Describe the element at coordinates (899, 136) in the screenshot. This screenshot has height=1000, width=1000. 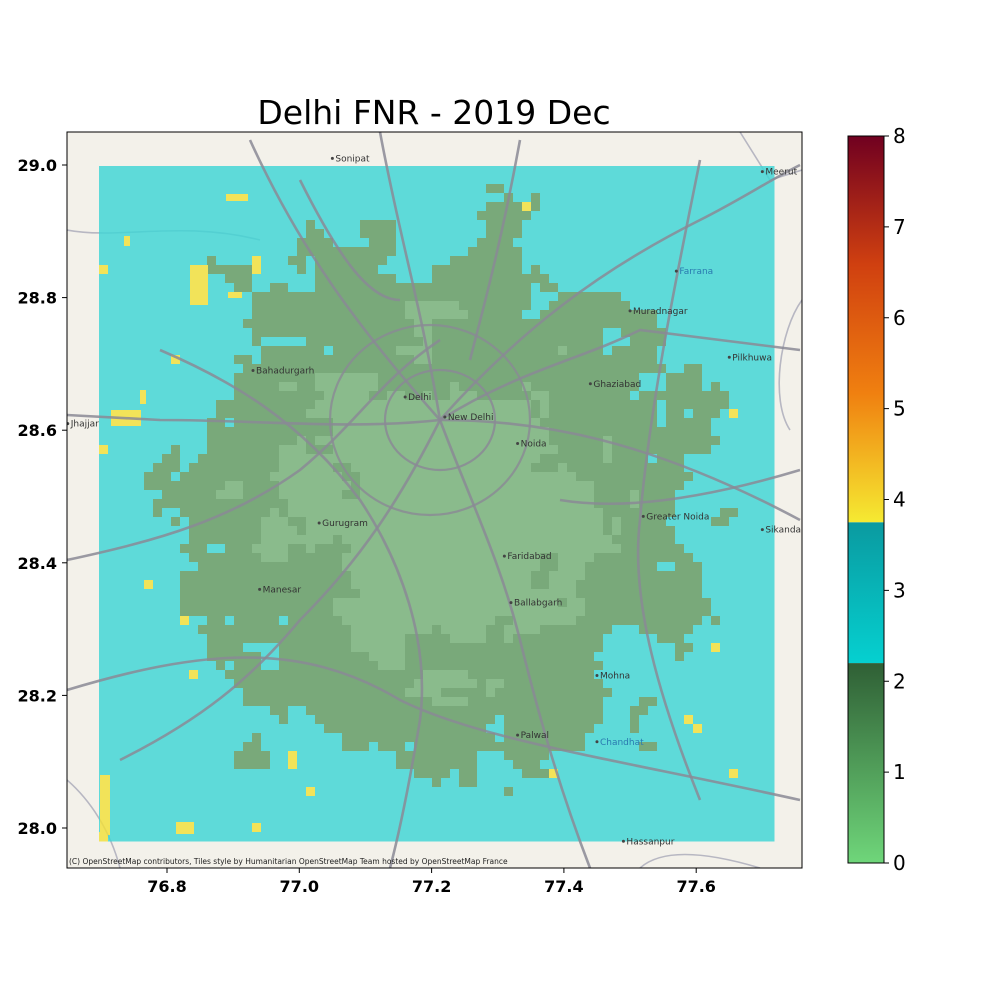
I see `colorbar-tick-label: 8` at that location.